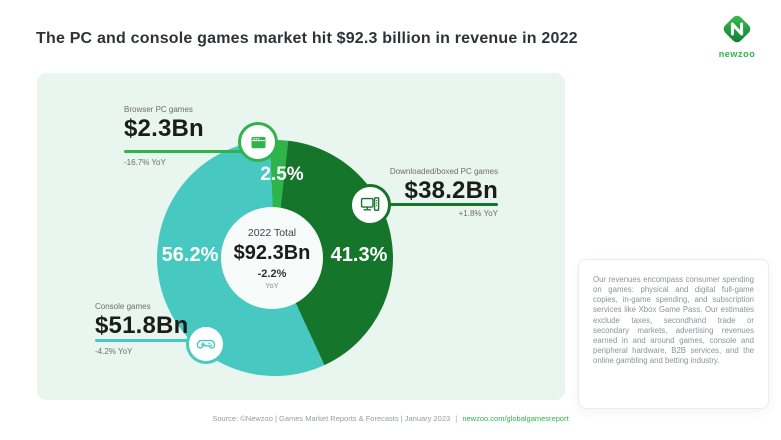  Describe the element at coordinates (145, 162) in the screenshot. I see `browser-segment-yoy: -16.7% YoY` at that location.